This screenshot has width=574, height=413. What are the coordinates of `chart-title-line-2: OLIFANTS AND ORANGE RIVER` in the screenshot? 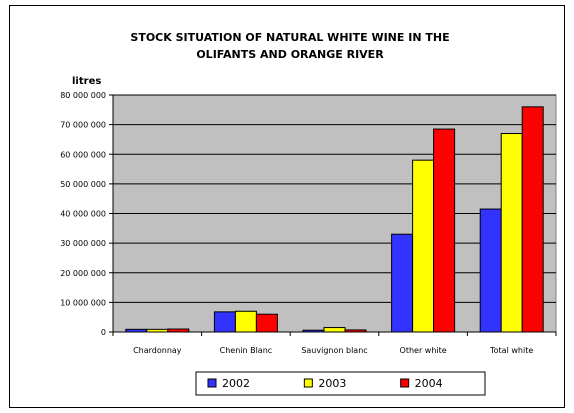 It's located at (290, 54).